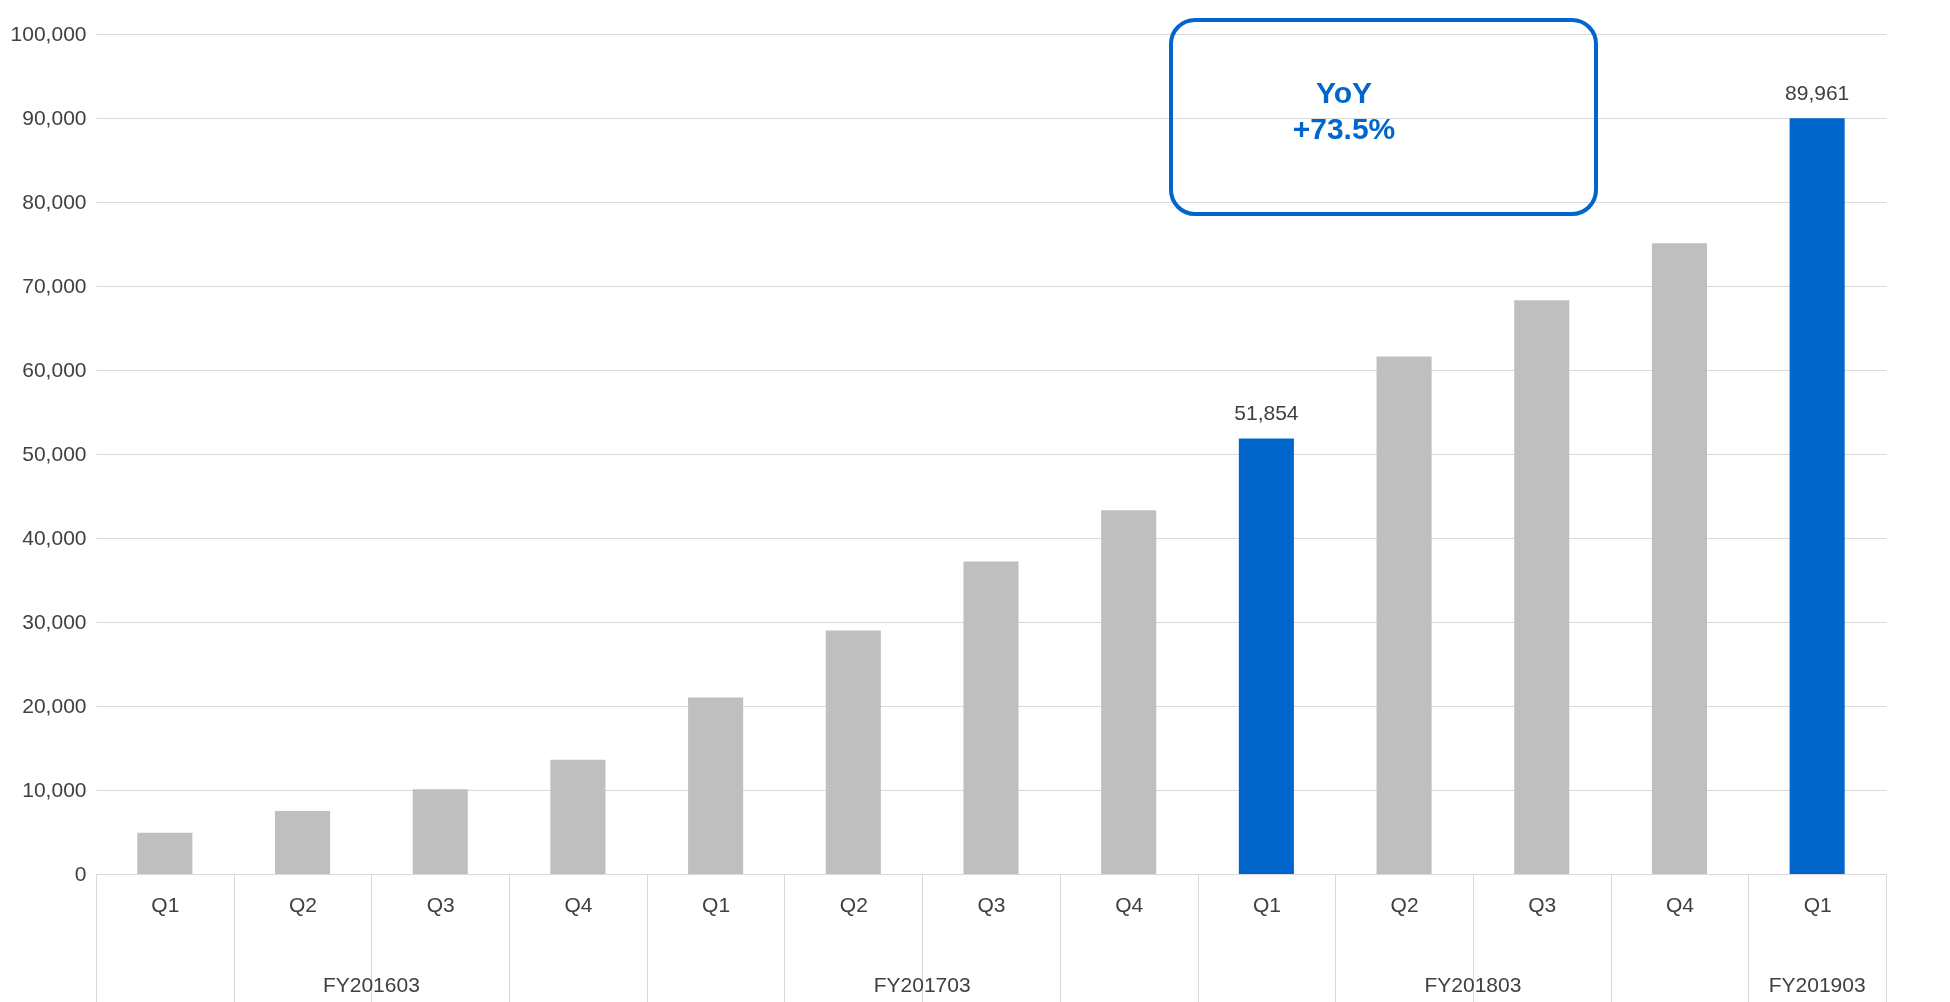 The width and height of the screenshot is (1950, 1002). Describe the element at coordinates (371, 984) in the screenshot. I see `text: FY201603` at that location.